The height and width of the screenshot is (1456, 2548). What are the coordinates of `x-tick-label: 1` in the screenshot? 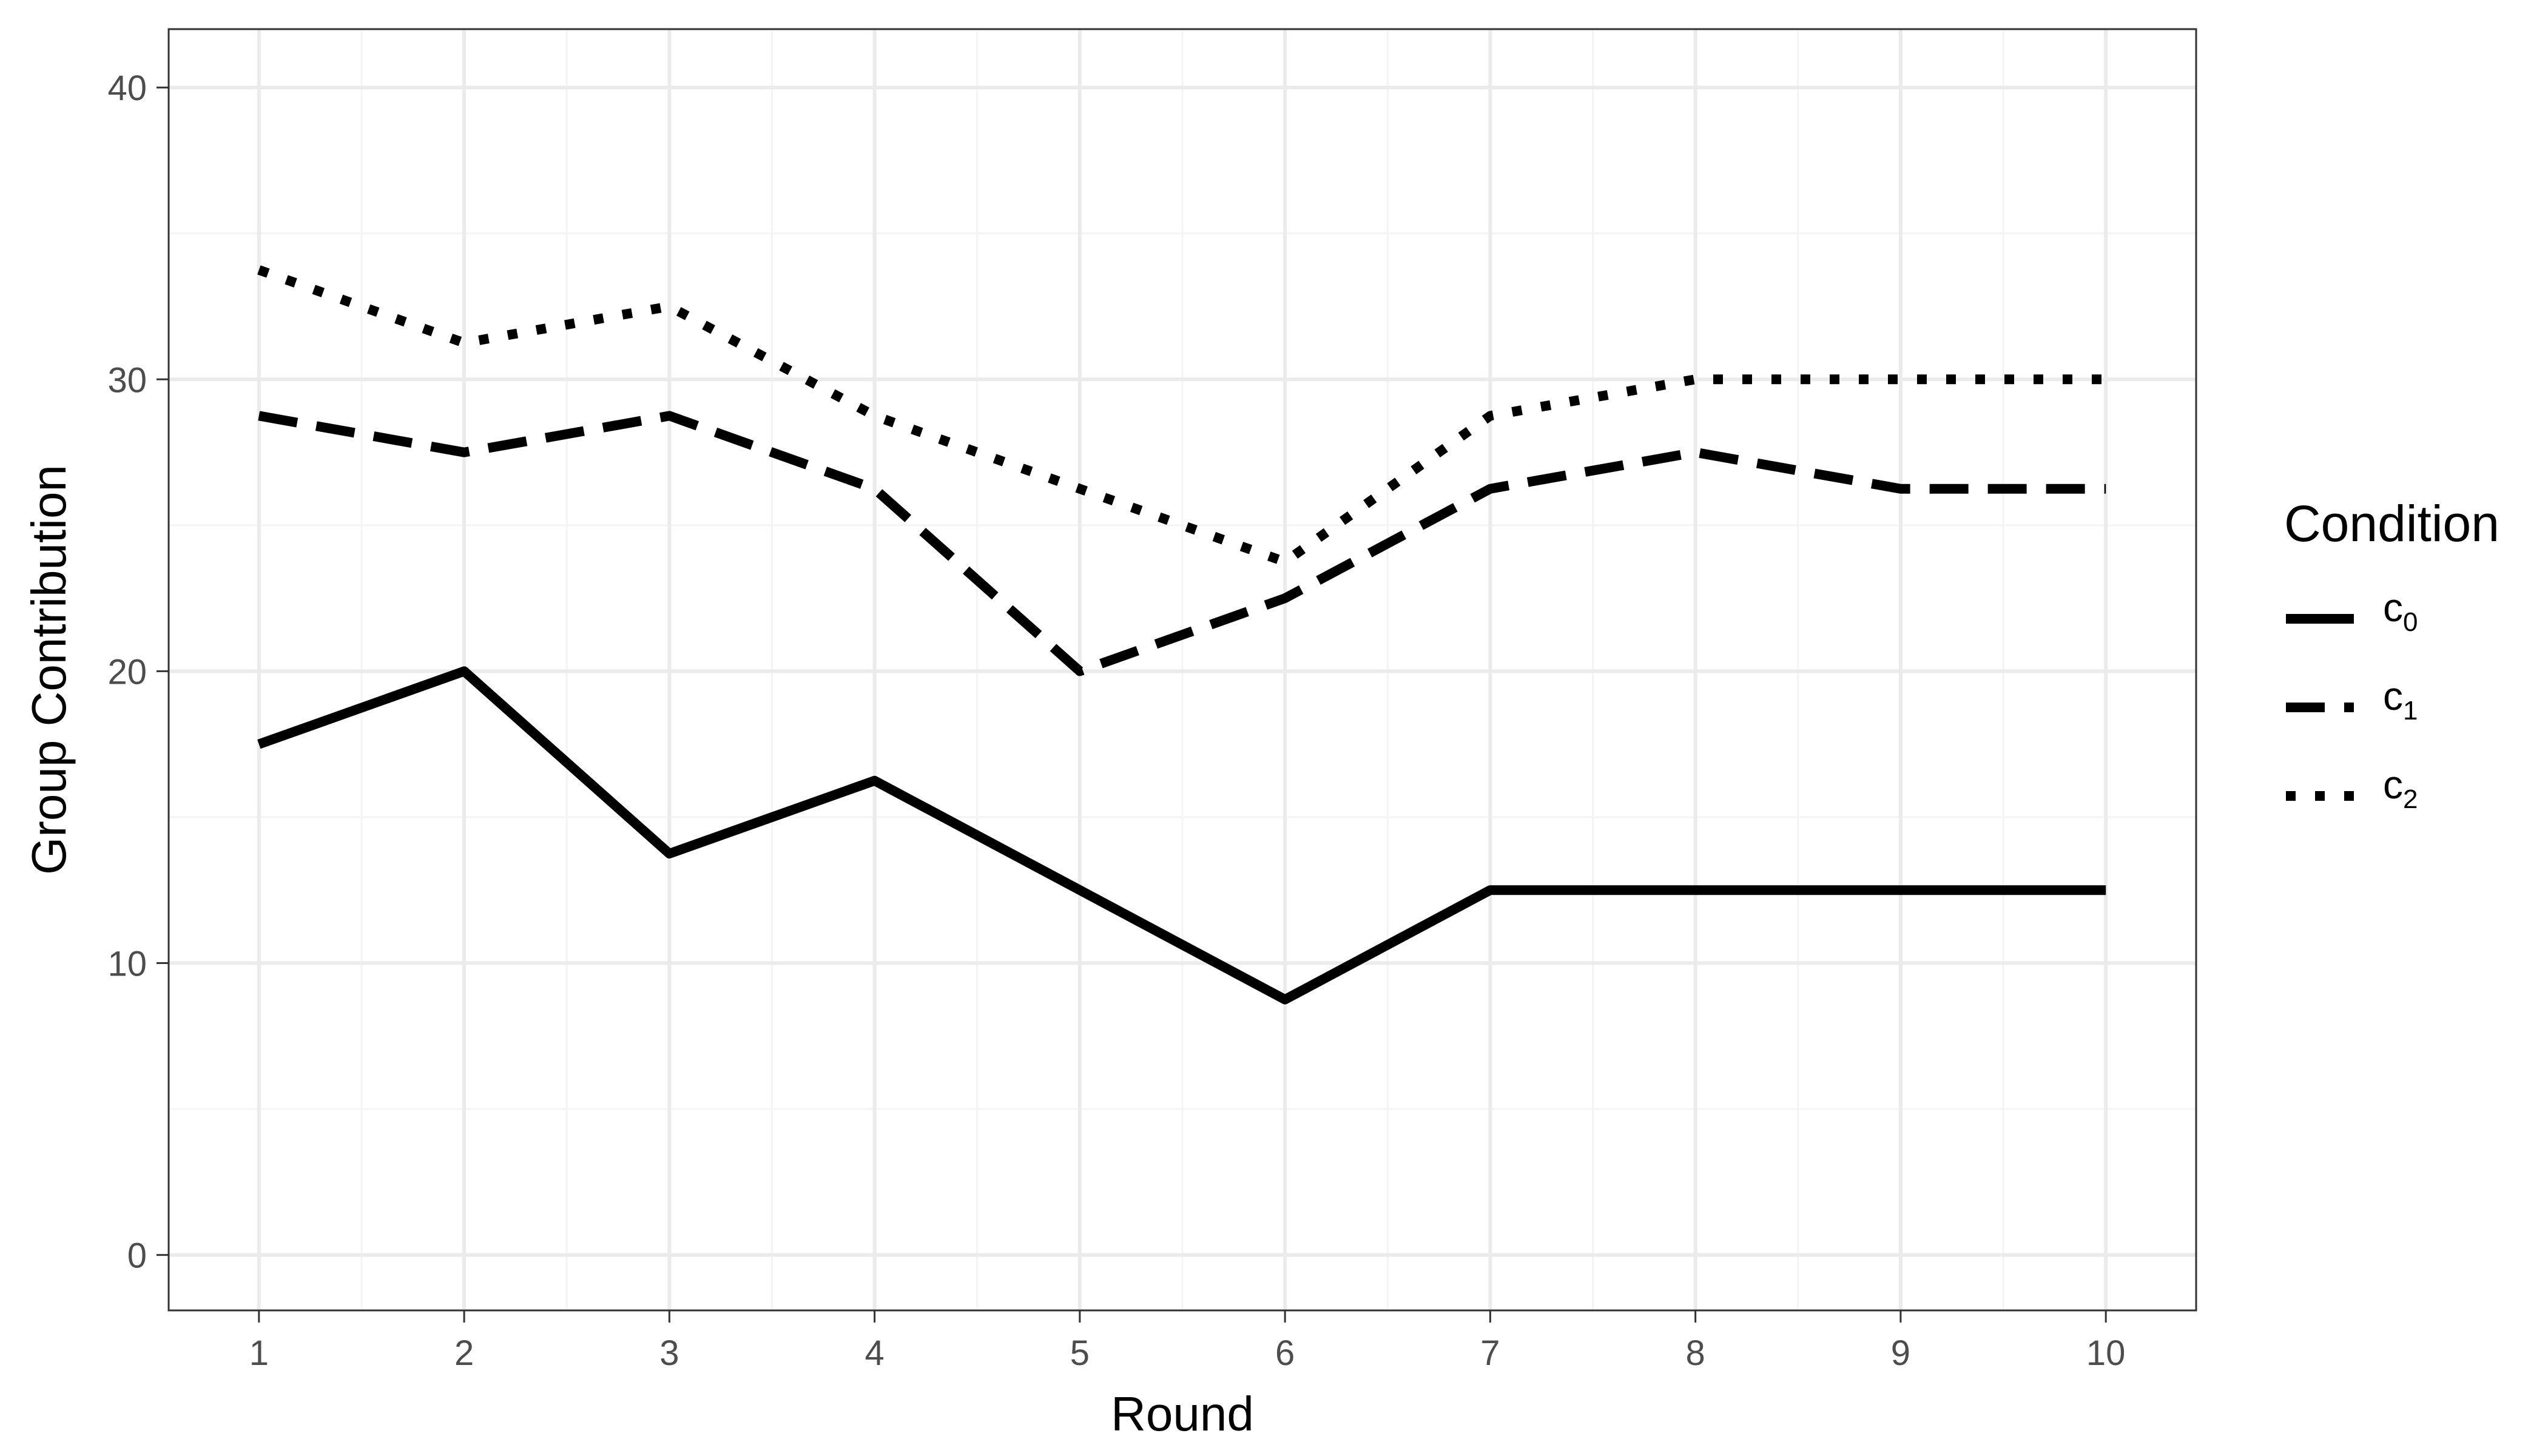 It's located at (259, 1353).